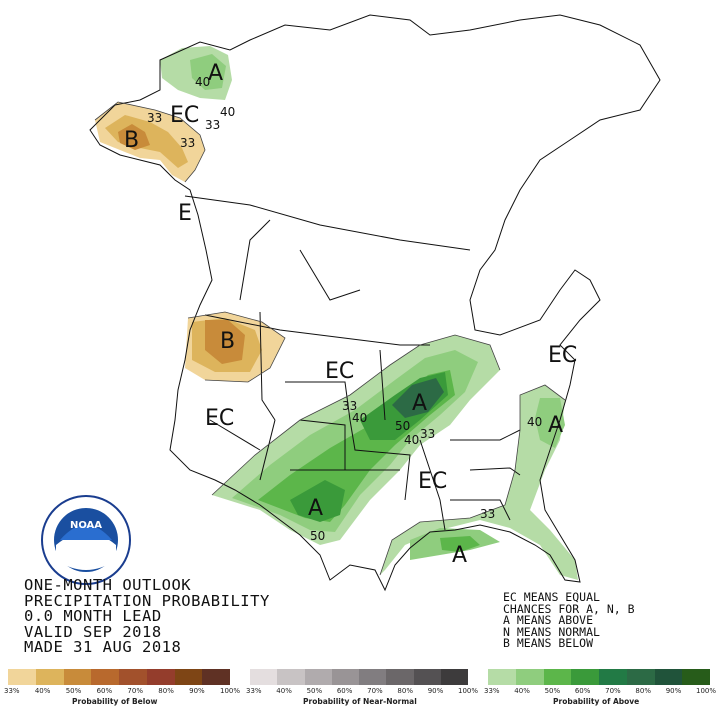  I want to click on noaa-logo: NOAA, so click(86, 540).